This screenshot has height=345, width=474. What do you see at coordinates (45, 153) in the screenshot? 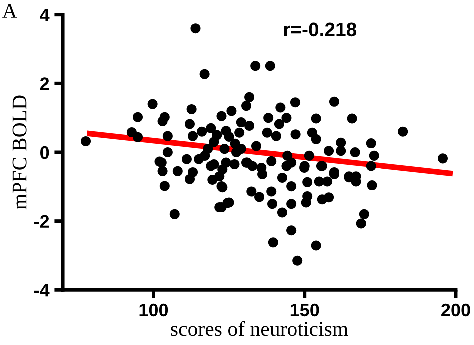
I see `y-tick-label: 0` at bounding box center [45, 153].